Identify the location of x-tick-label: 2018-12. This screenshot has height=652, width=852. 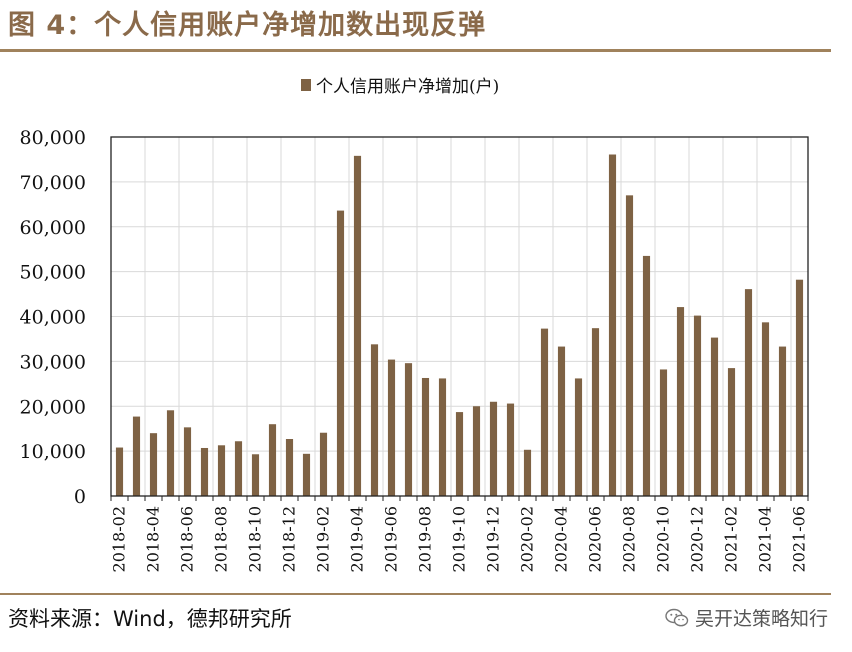
(289, 539).